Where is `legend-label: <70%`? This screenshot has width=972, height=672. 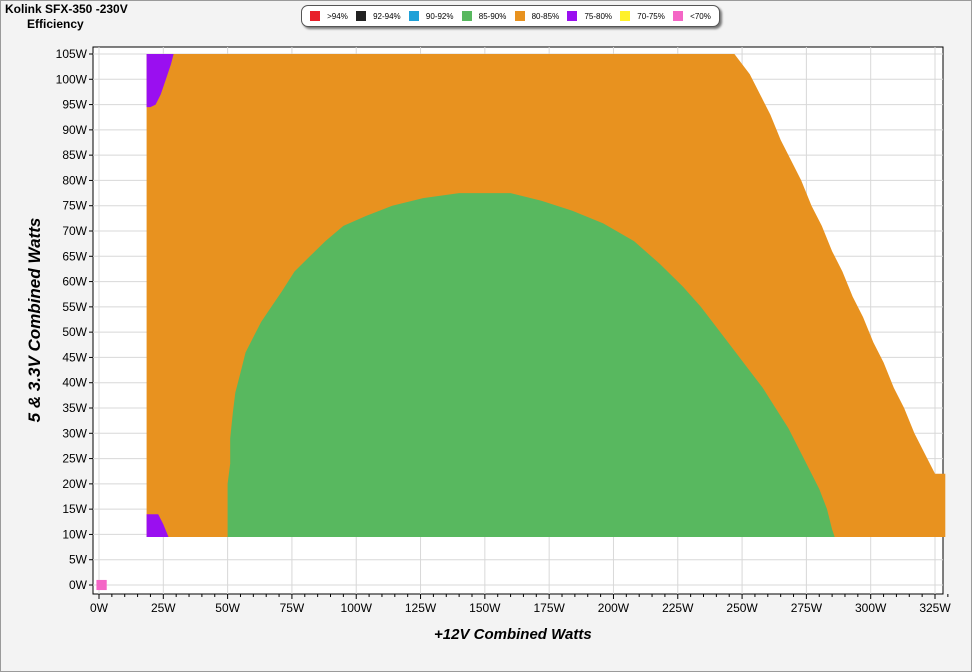 legend-label: <70% is located at coordinates (700, 16).